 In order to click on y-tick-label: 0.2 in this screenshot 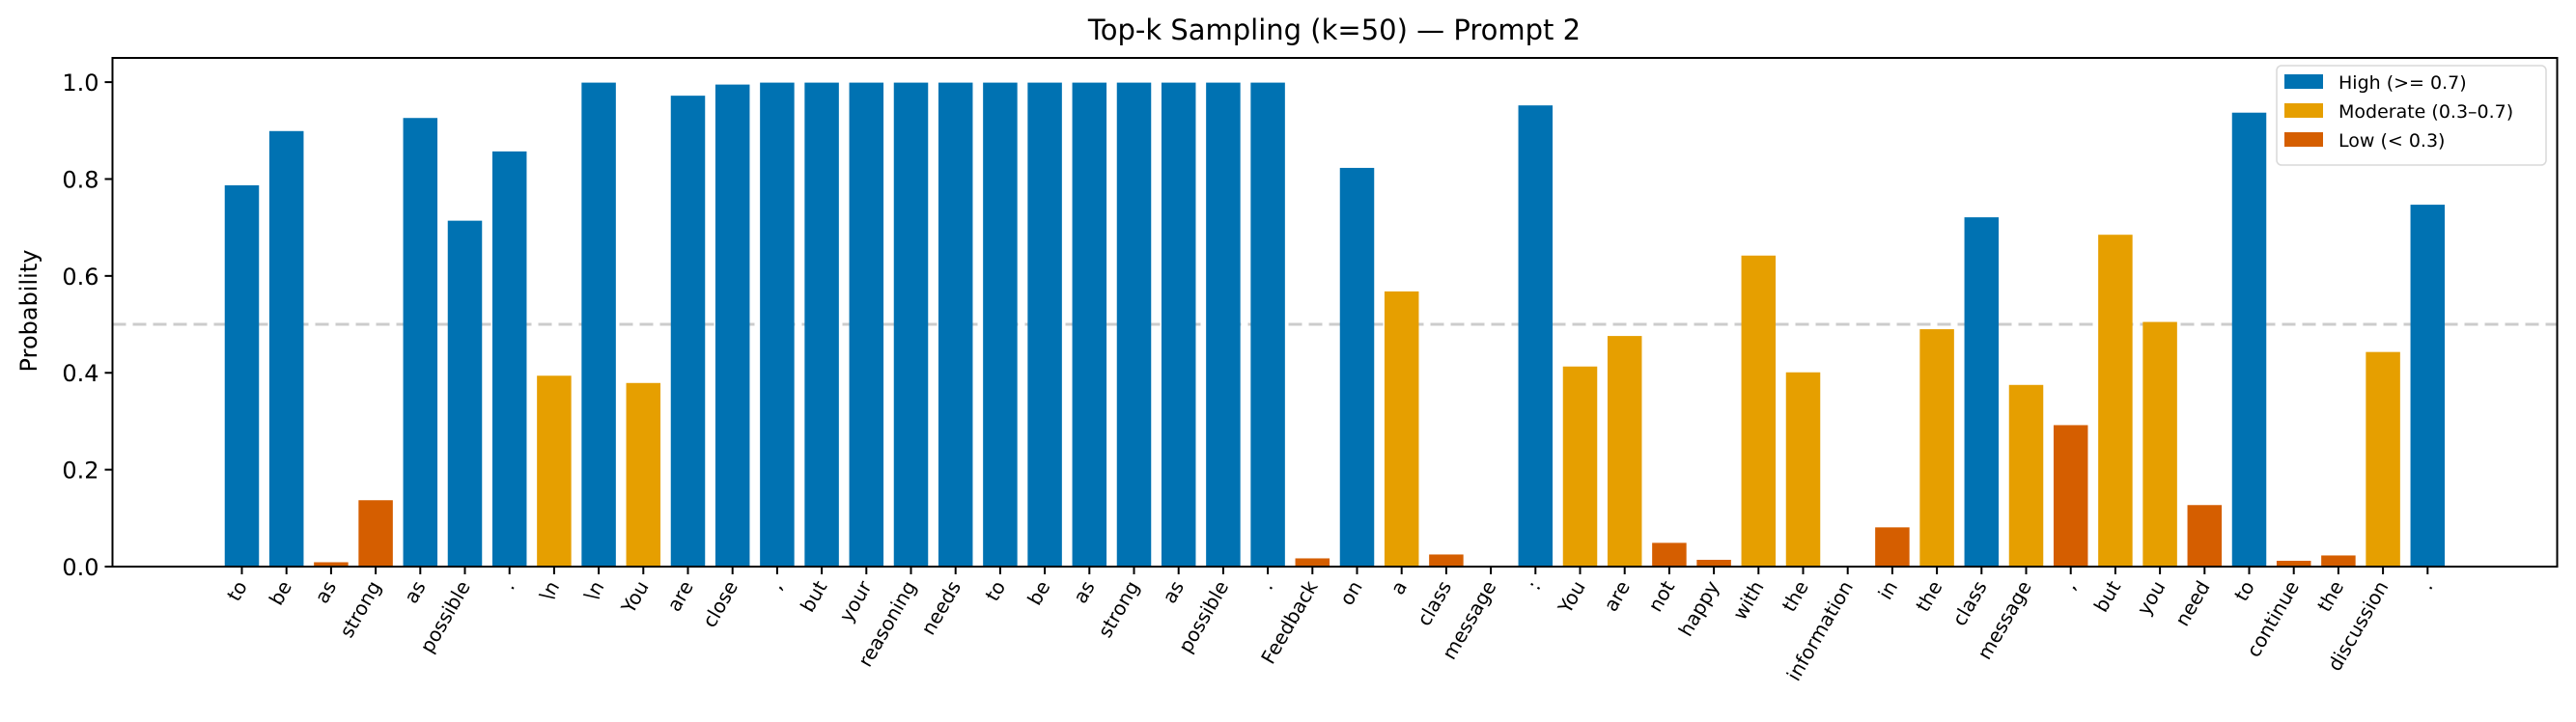, I will do `click(80, 471)`.